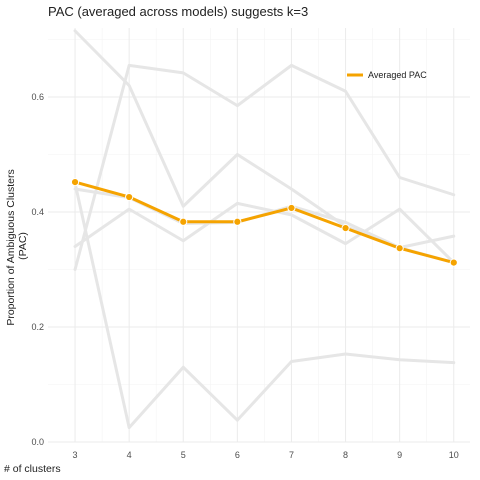 This screenshot has width=480, height=480. Describe the element at coordinates (23, 246) in the screenshot. I see `y-axis-title-line-2: (PAC)` at that location.